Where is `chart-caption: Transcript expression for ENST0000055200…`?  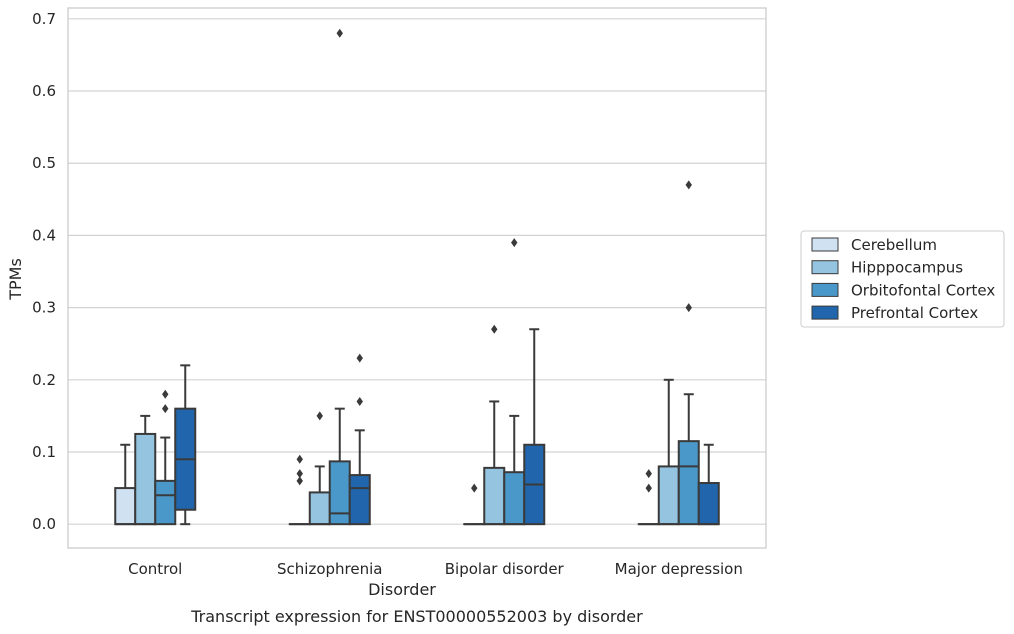
chart-caption: Transcript expression for ENST0000055200… is located at coordinates (416, 616).